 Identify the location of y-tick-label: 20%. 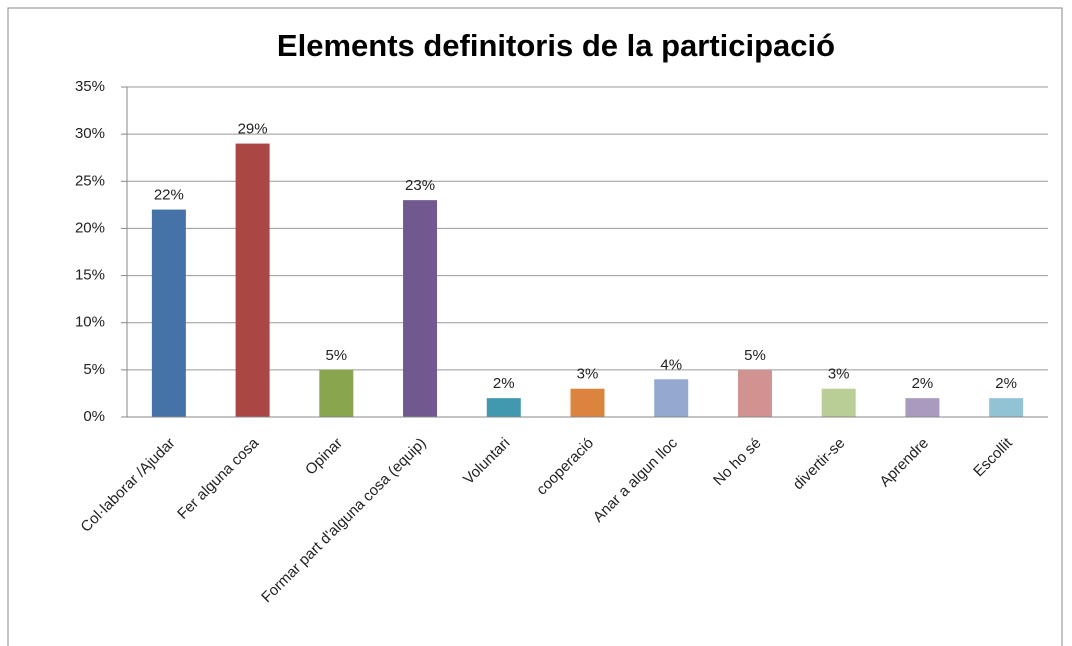
(90, 227).